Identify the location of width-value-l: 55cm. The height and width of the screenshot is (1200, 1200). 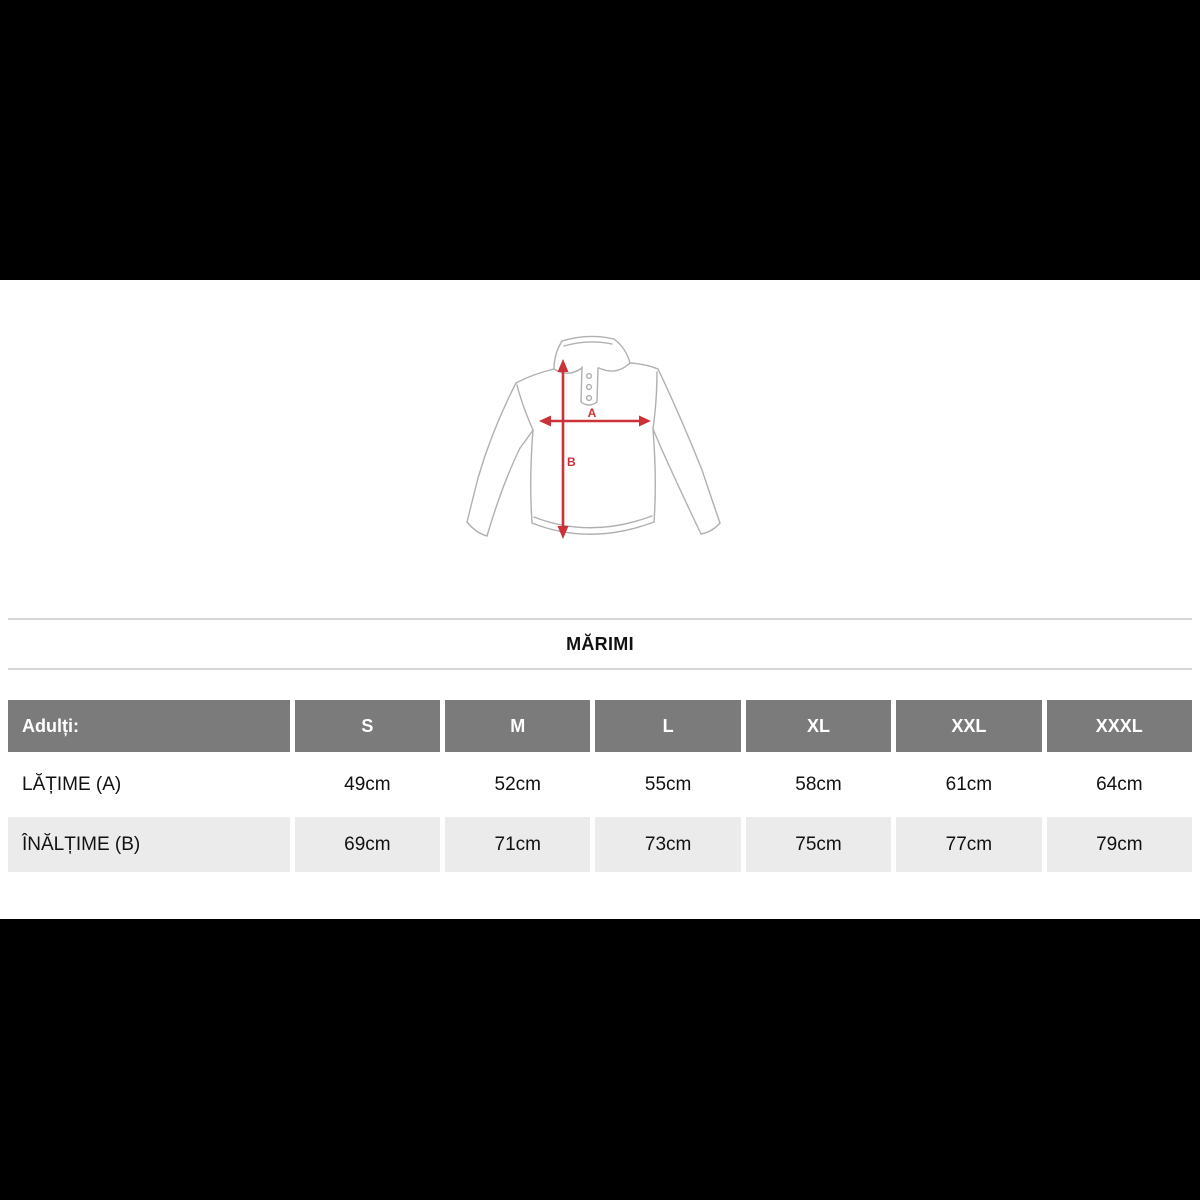
(668, 784).